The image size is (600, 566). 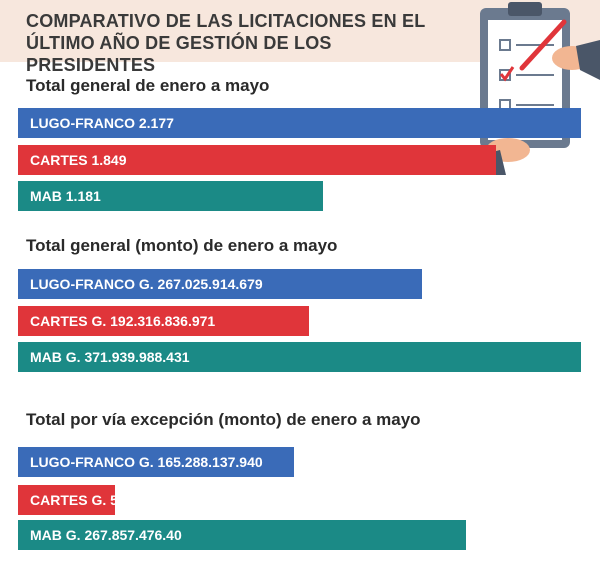 What do you see at coordinates (66, 500) in the screenshot?
I see `bar-cartes: CARTES G. 58.264.553.592` at bounding box center [66, 500].